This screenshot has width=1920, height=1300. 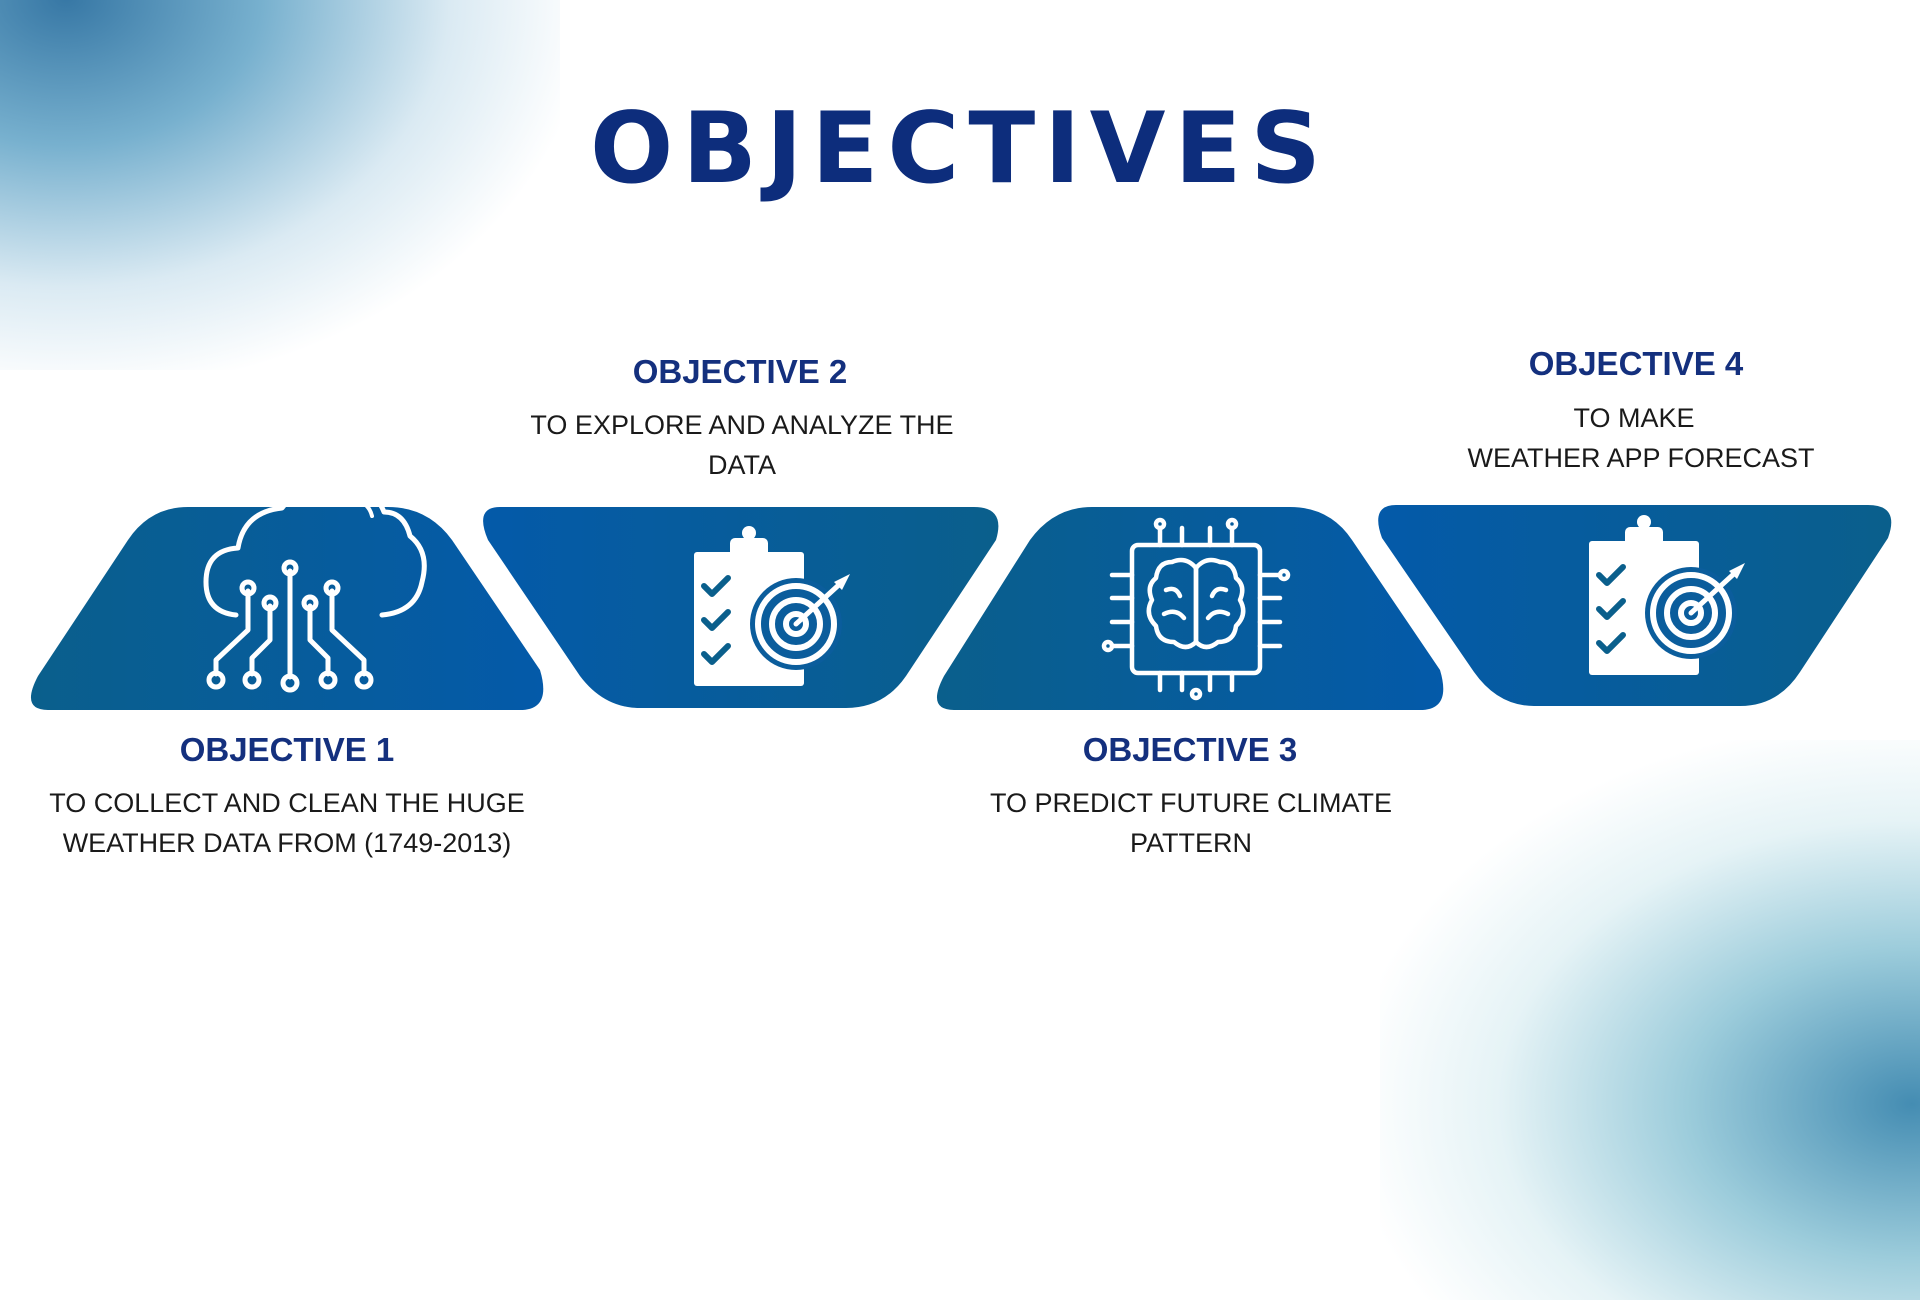 I want to click on objective-1-shape, so click(x=287, y=608).